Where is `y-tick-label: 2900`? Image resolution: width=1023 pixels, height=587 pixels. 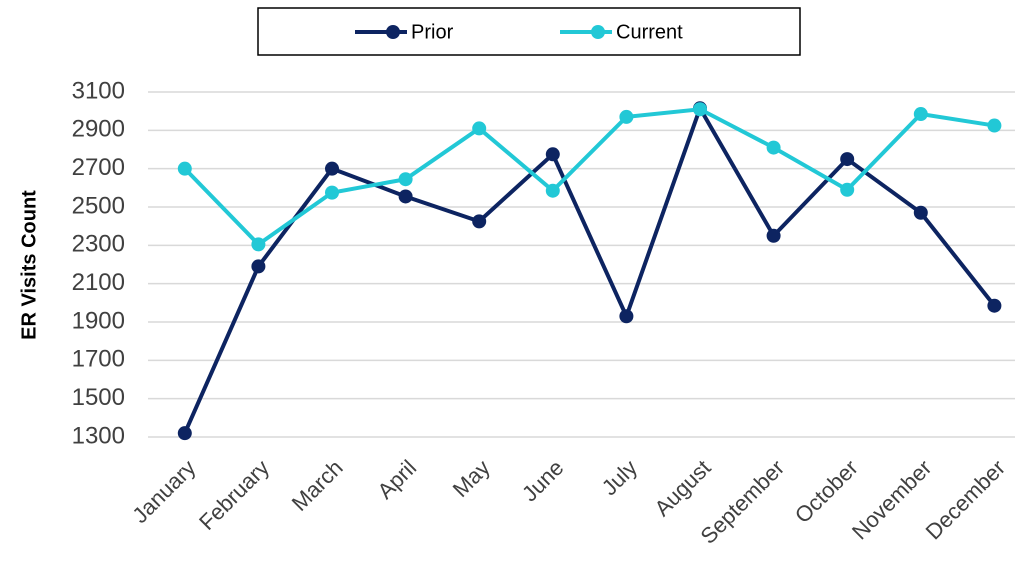 y-tick-label: 2900 is located at coordinates (98, 129).